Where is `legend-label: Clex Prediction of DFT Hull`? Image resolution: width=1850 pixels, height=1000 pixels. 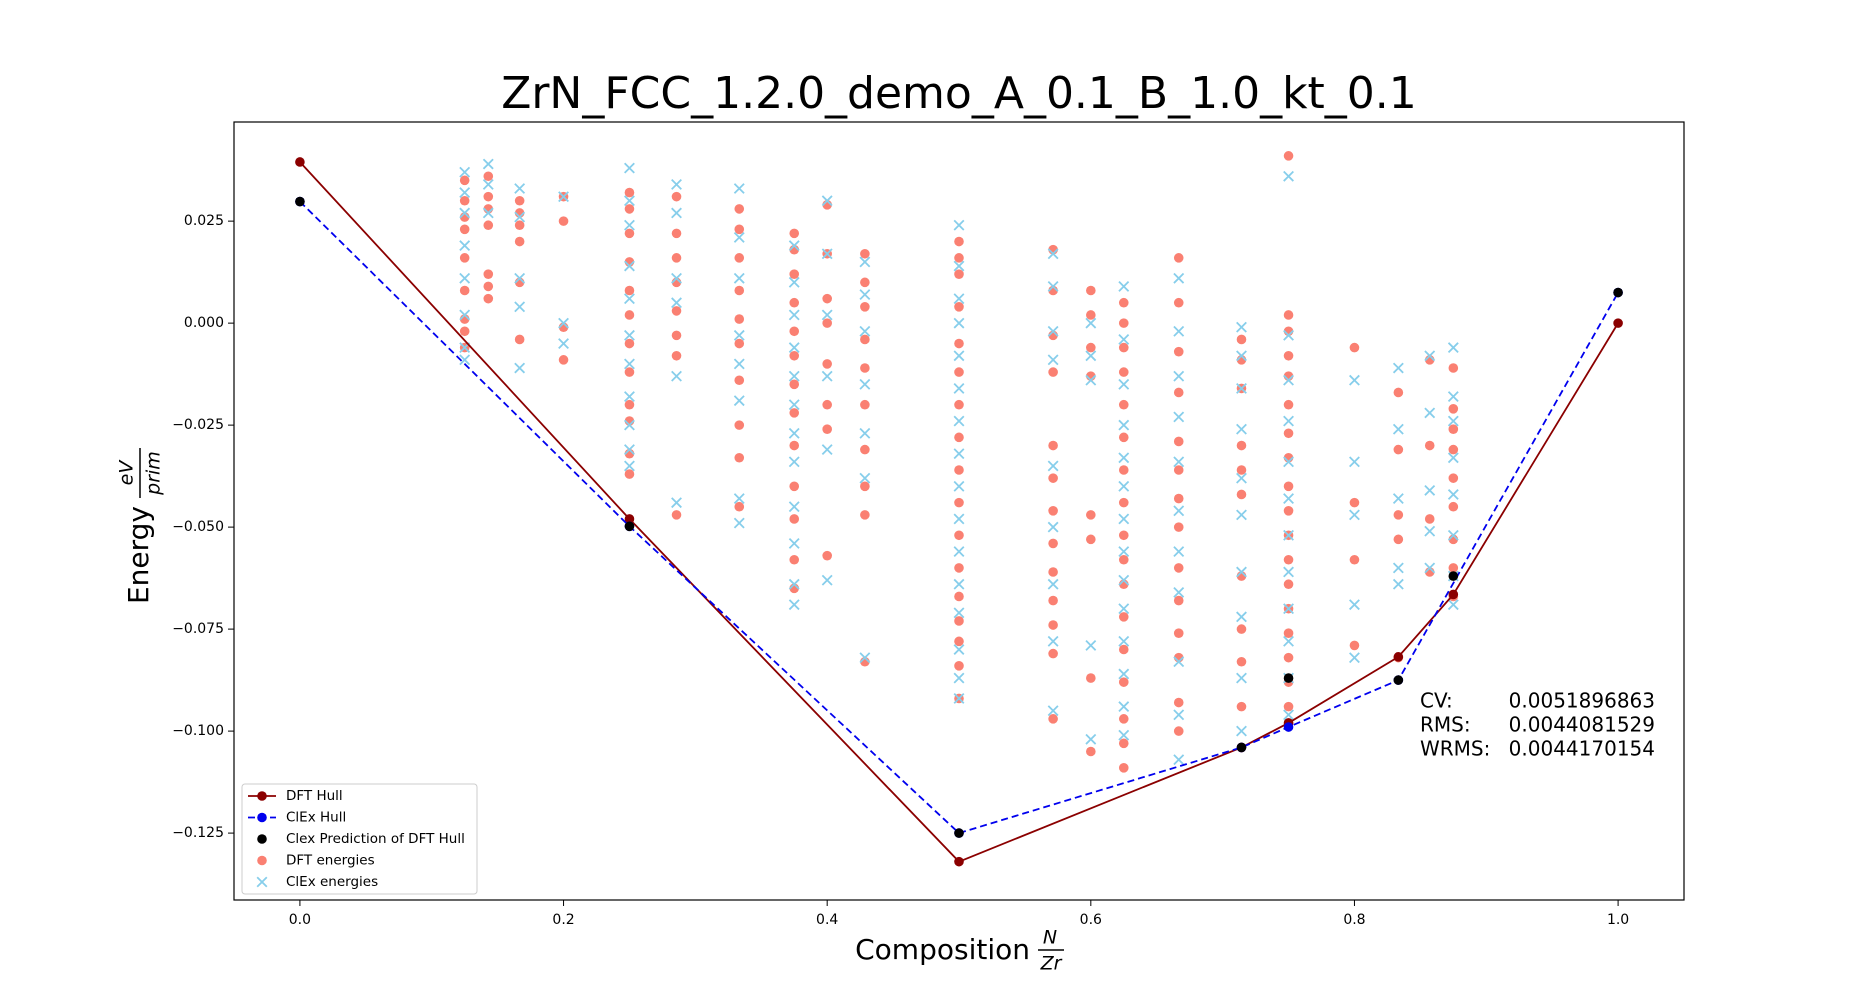 legend-label: Clex Prediction of DFT Hull is located at coordinates (375, 839).